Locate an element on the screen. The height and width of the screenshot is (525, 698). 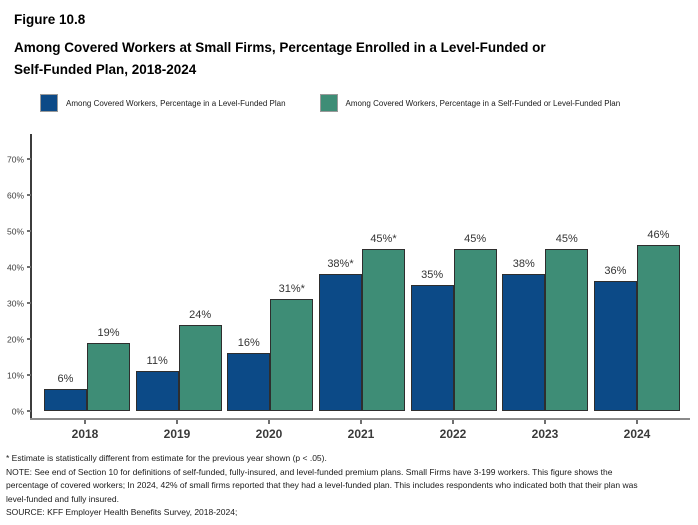
bar-value-label: 35% is located at coordinates (432, 275).